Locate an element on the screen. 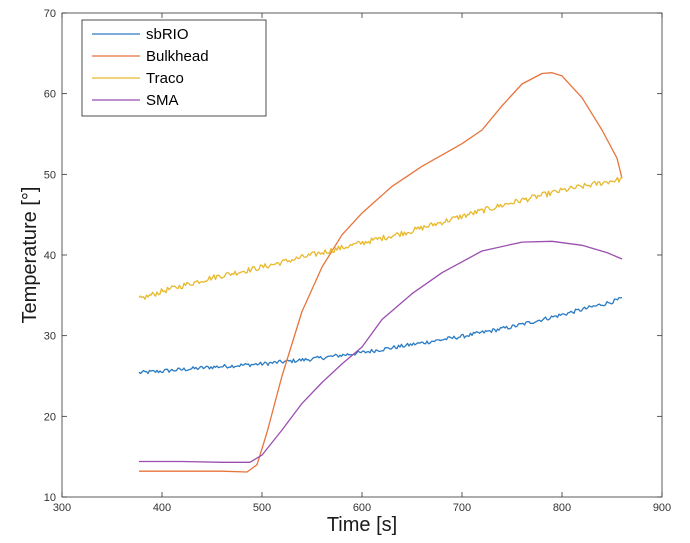 This screenshot has width=690, height=543. x-tick-label: 900 is located at coordinates (662, 508).